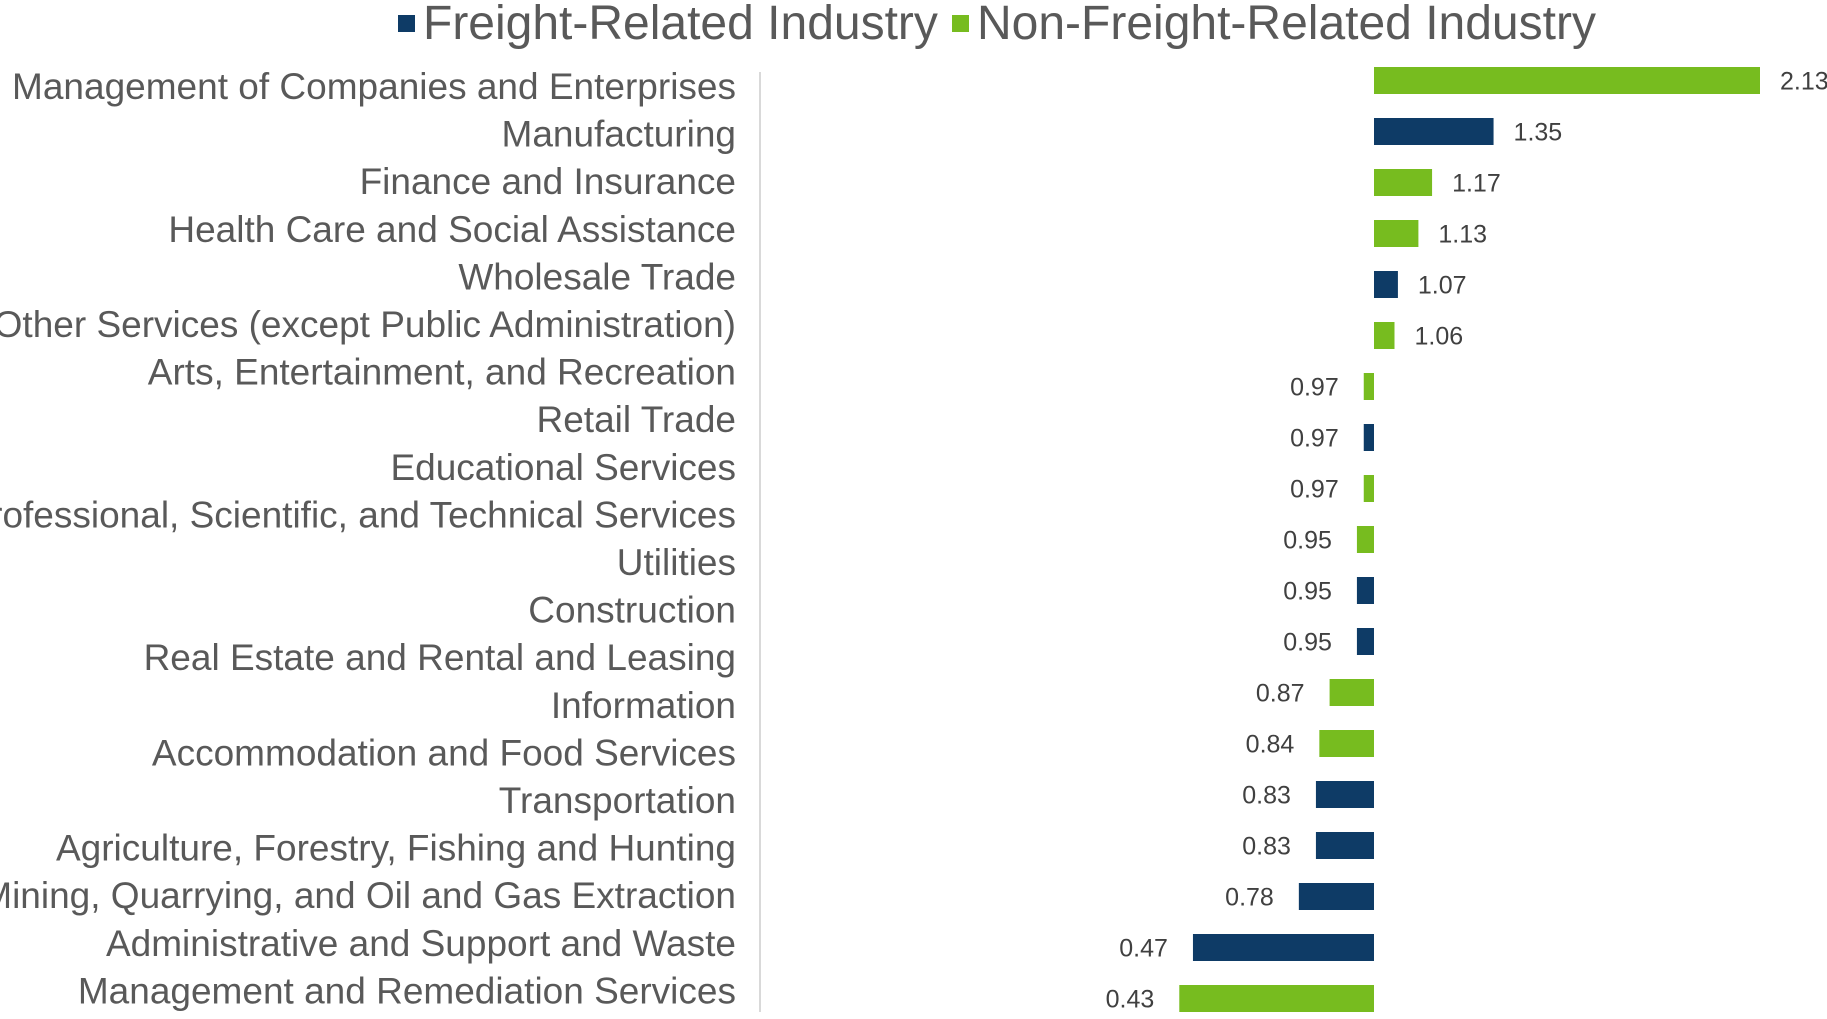 This screenshot has height=1019, width=1827. What do you see at coordinates (1130, 1000) in the screenshot?
I see `data-label: 0.43` at bounding box center [1130, 1000].